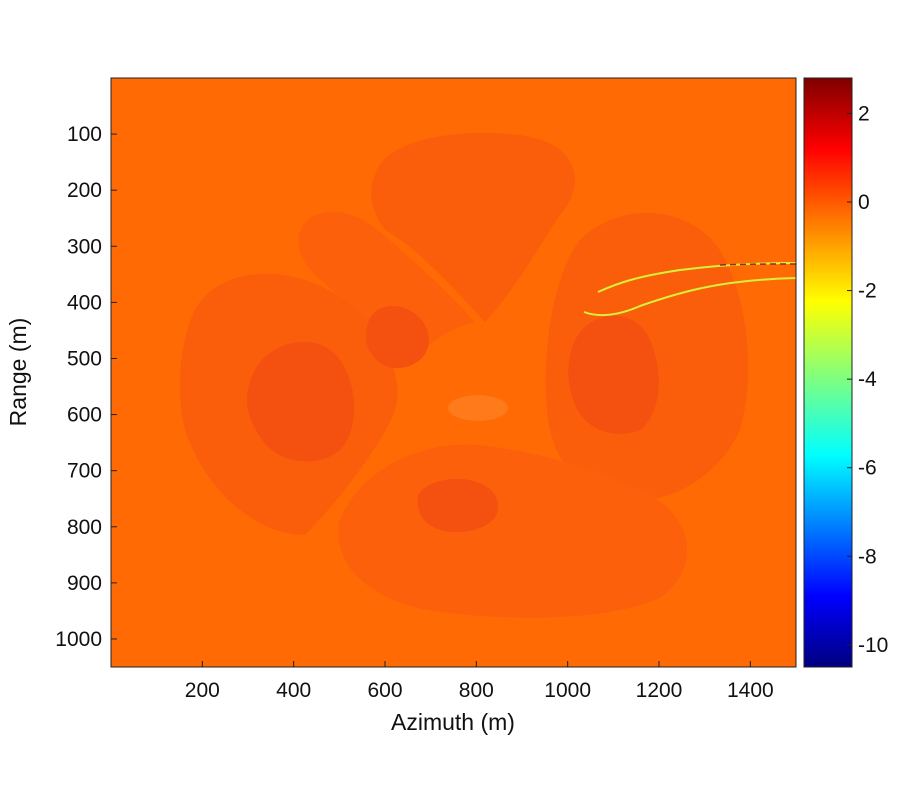 The image size is (900, 805). I want to click on heatmap-region-left-upper-band, so click(386, 288).